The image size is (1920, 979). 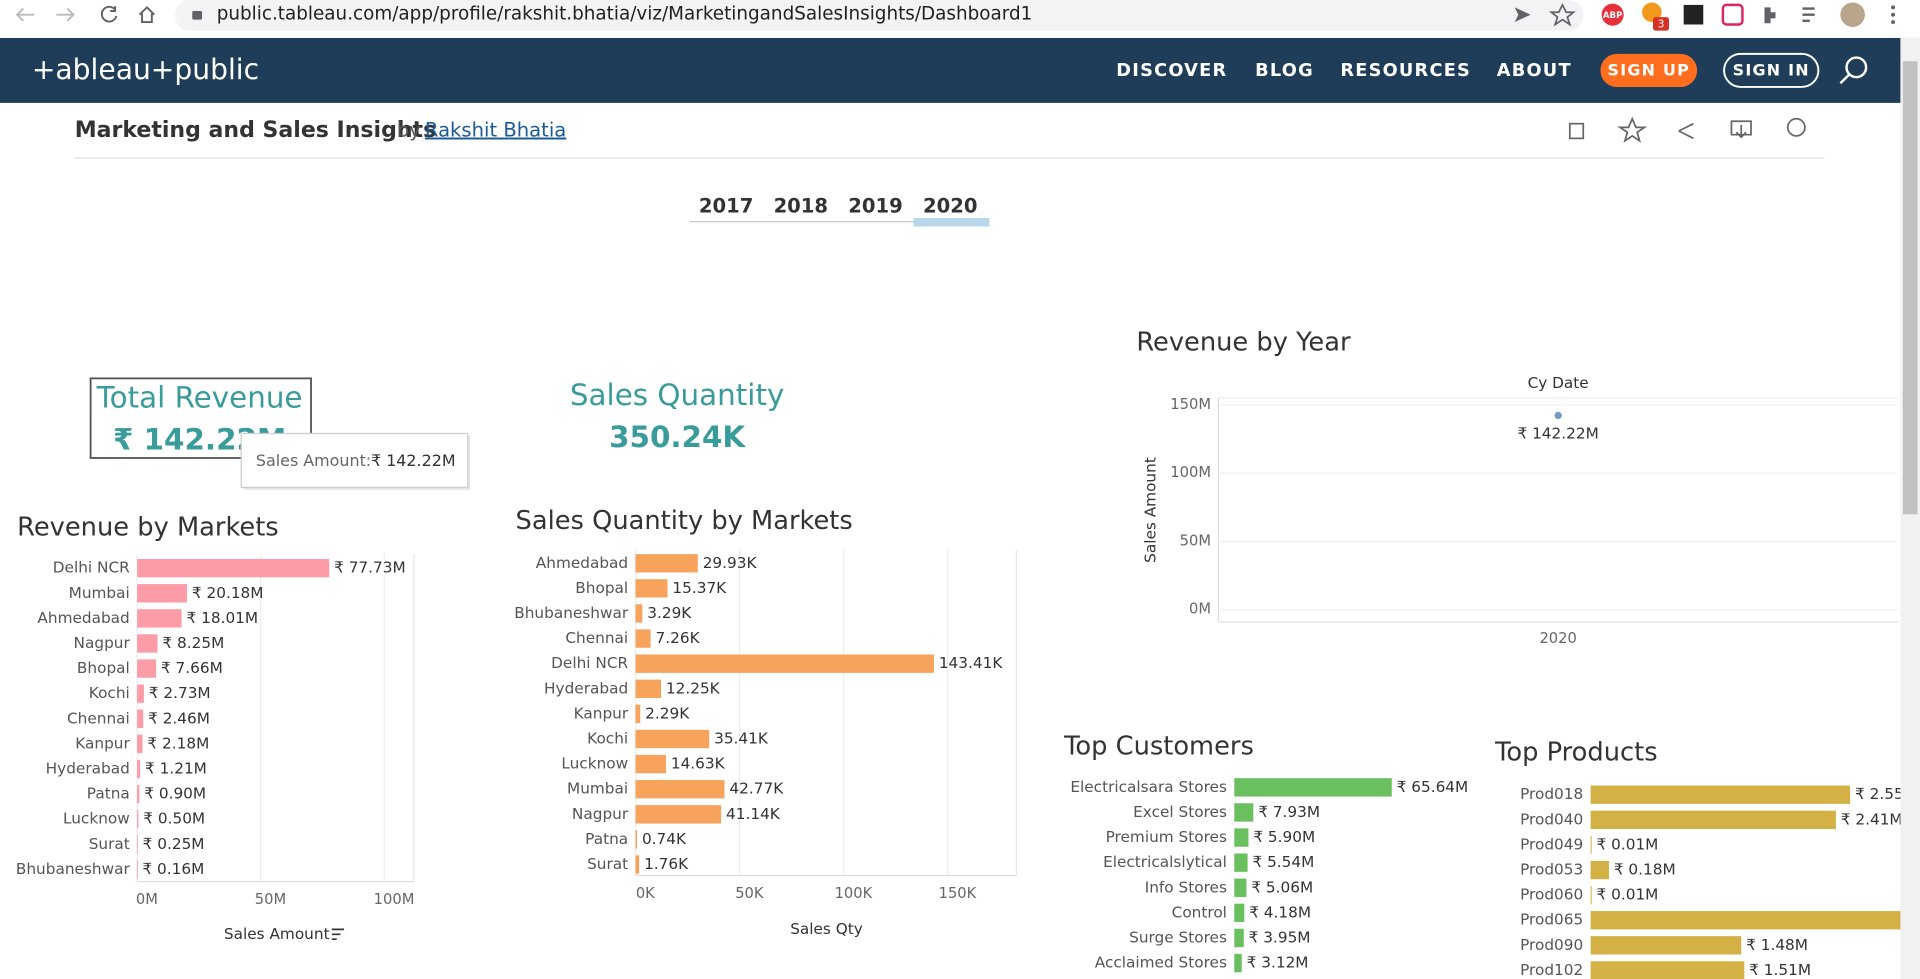 What do you see at coordinates (1741, 129) in the screenshot?
I see `download-icon` at bounding box center [1741, 129].